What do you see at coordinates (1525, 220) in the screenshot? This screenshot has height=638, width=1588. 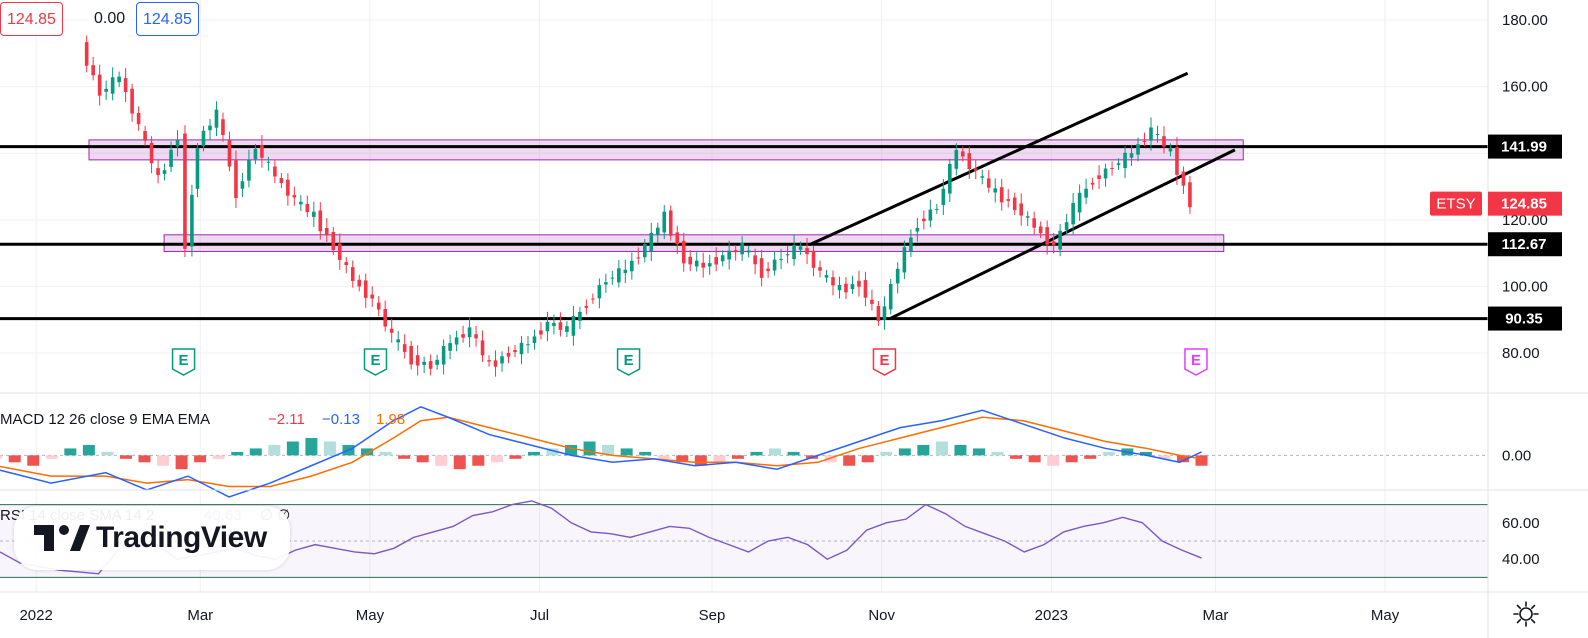 I see `y-axis-label: 120.00` at bounding box center [1525, 220].